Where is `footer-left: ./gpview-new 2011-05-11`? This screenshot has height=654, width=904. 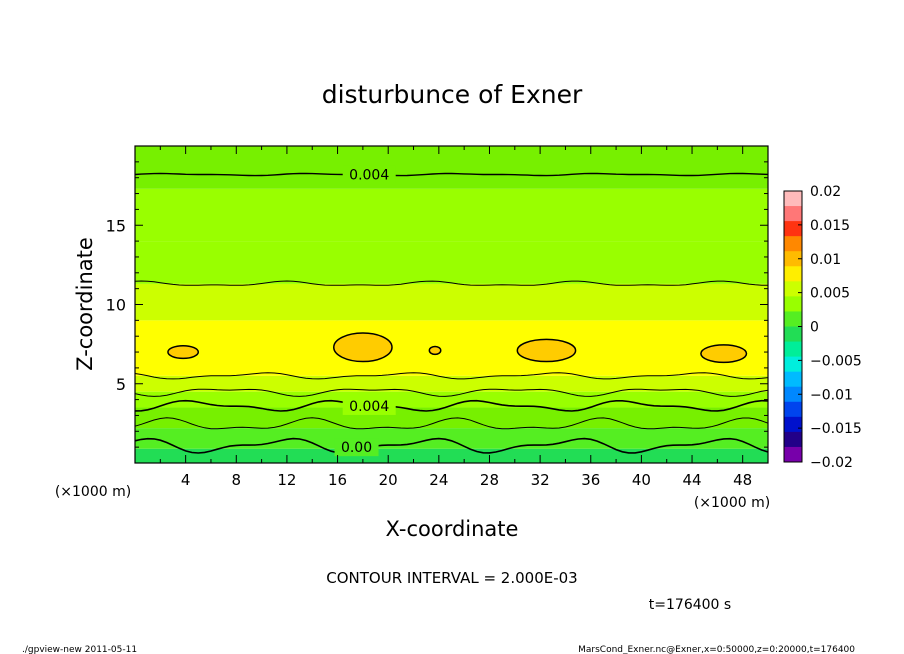
footer-left: ./gpview-new 2011-05-11 is located at coordinates (79, 649).